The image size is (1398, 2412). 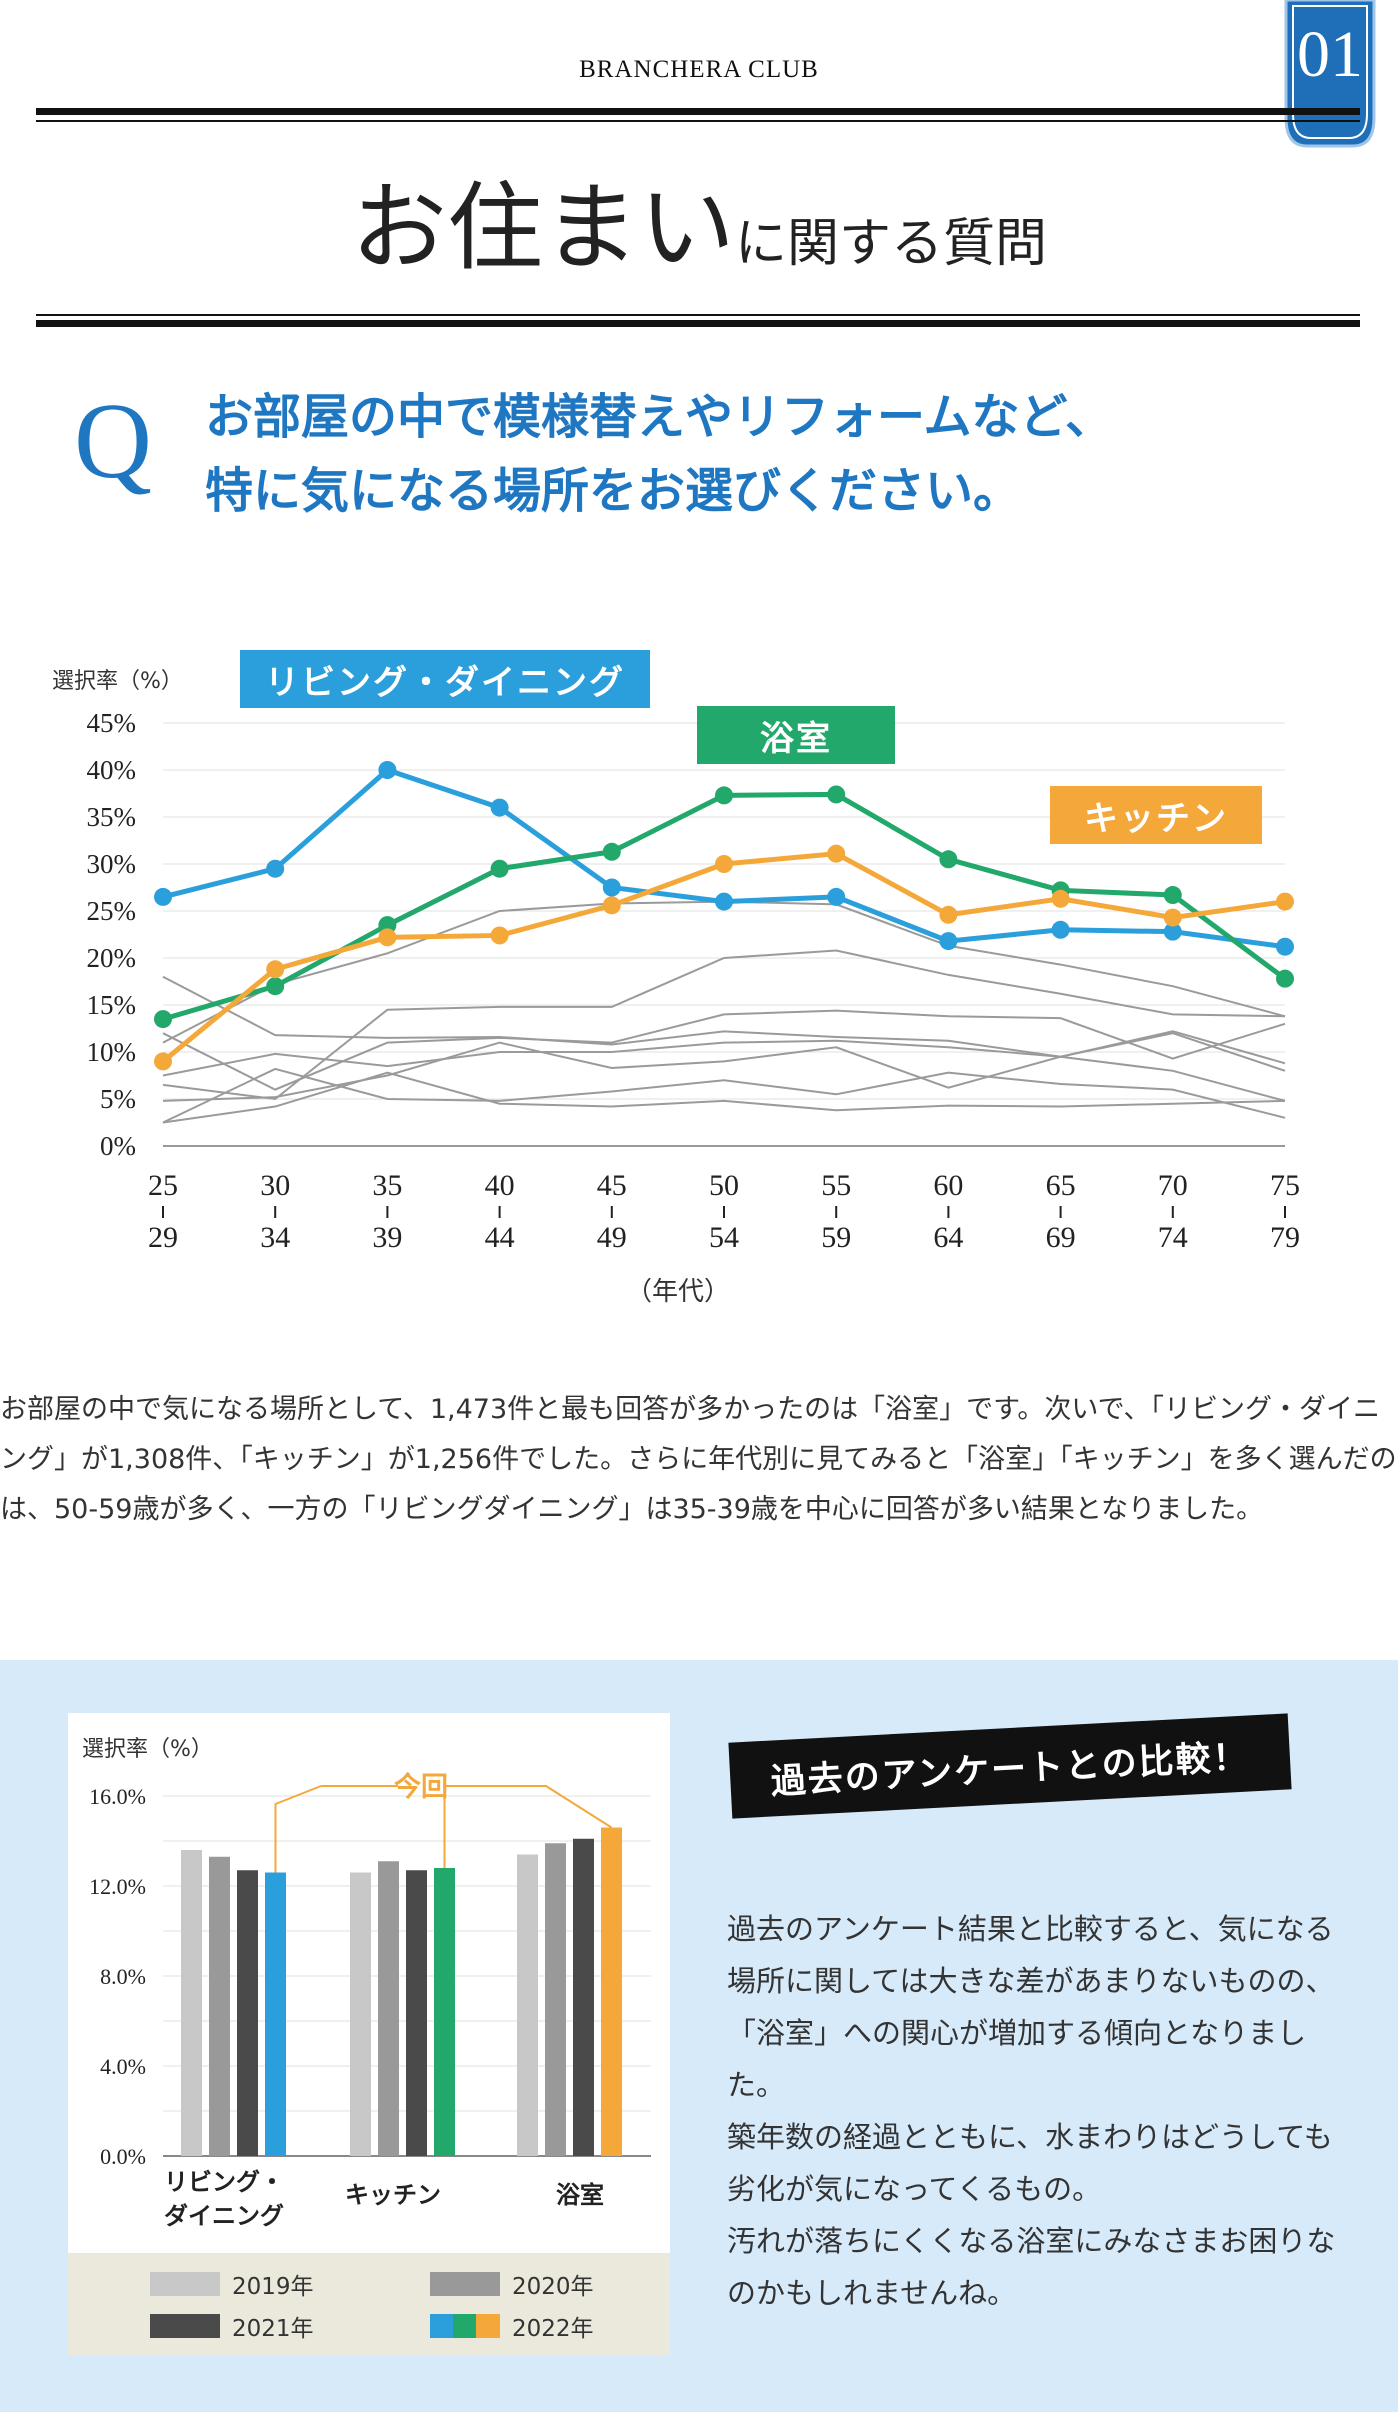 I want to click on y-tick-label: 30%, so click(x=112, y=864).